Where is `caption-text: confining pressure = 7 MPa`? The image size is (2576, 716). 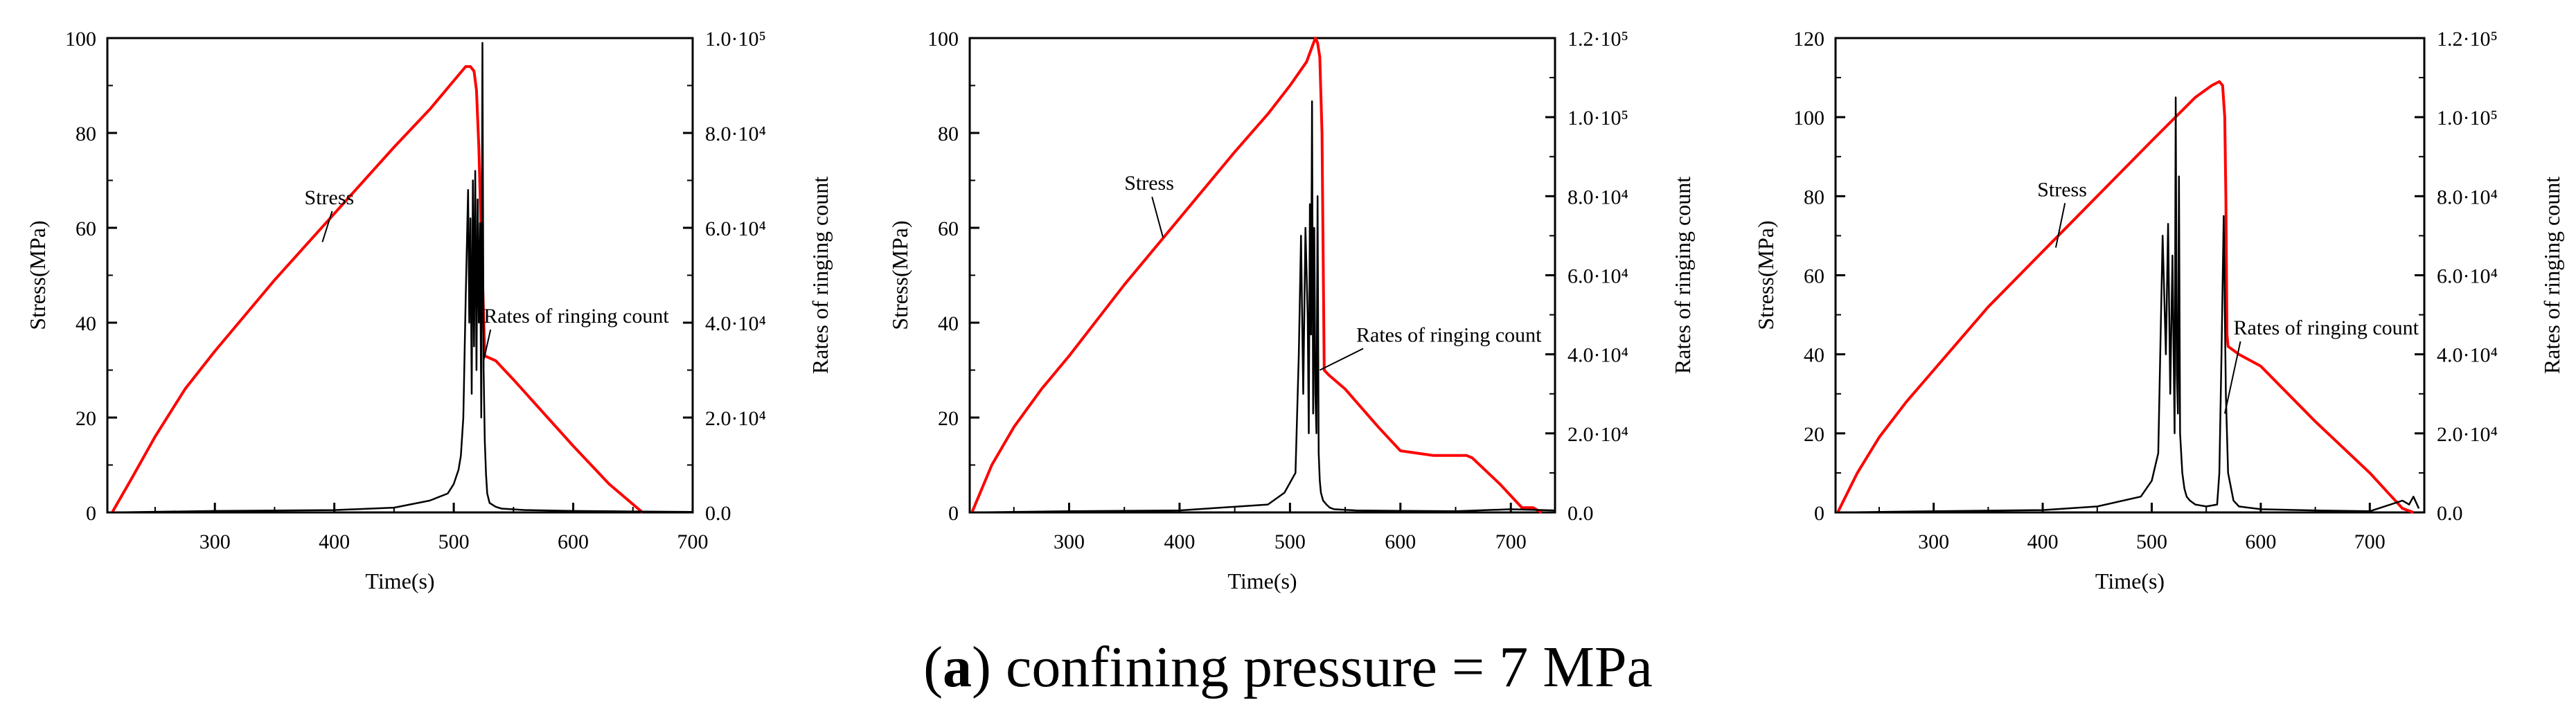
caption-text: confining pressure = 7 MPa is located at coordinates (1322, 667).